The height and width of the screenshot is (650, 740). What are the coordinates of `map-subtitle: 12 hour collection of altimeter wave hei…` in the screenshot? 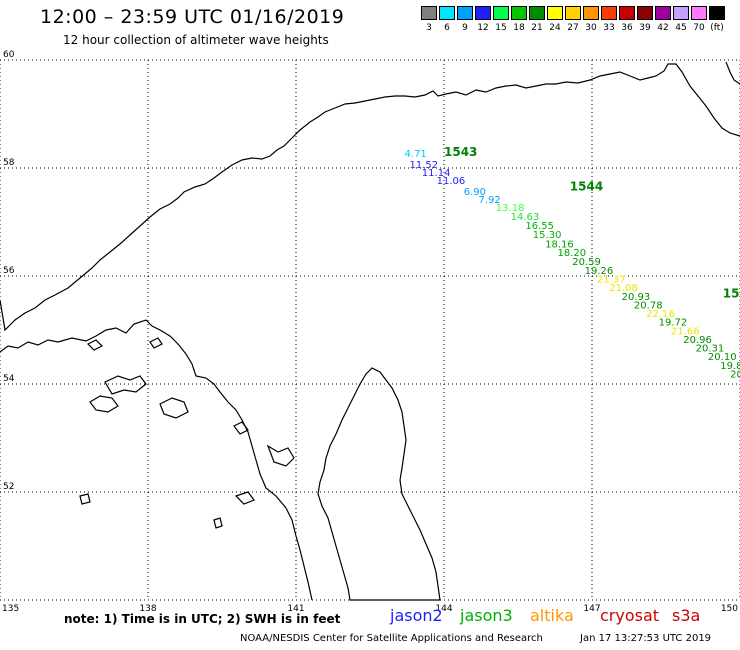 It's located at (196, 40).